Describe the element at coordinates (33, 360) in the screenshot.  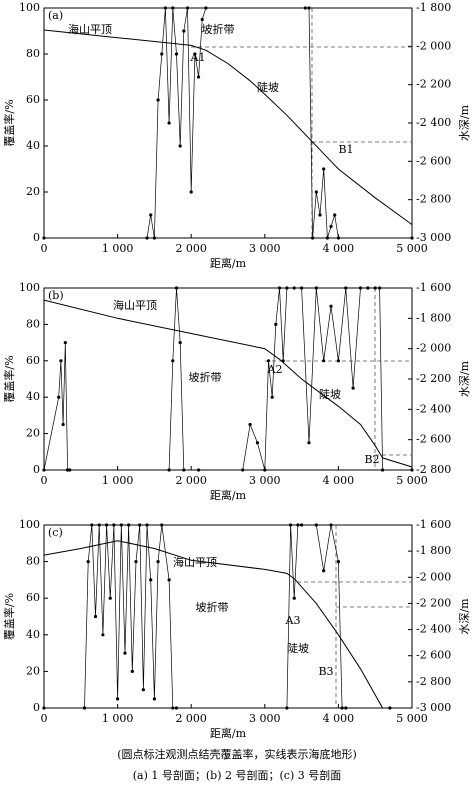
I see `y-tick-label: 60` at that location.